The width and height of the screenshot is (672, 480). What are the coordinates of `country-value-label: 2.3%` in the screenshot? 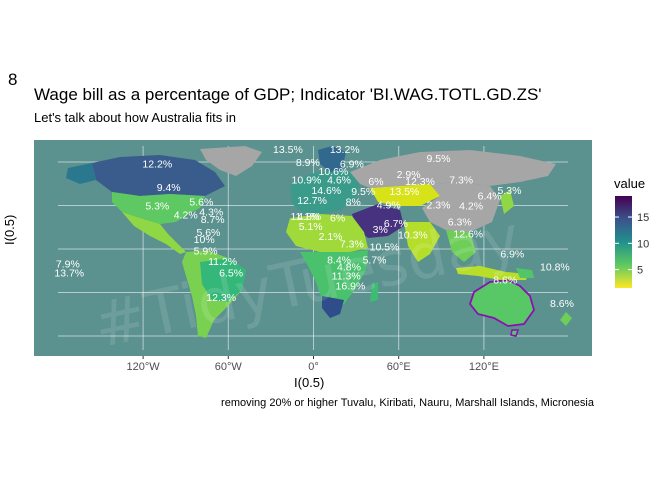 It's located at (438, 205).